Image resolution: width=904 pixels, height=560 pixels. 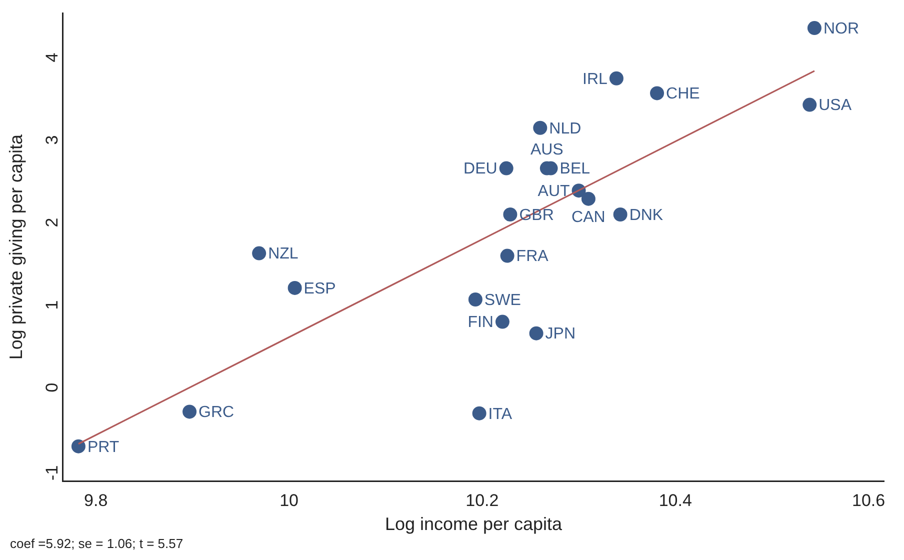 What do you see at coordinates (565, 129) in the screenshot?
I see `data-label: NLD` at bounding box center [565, 129].